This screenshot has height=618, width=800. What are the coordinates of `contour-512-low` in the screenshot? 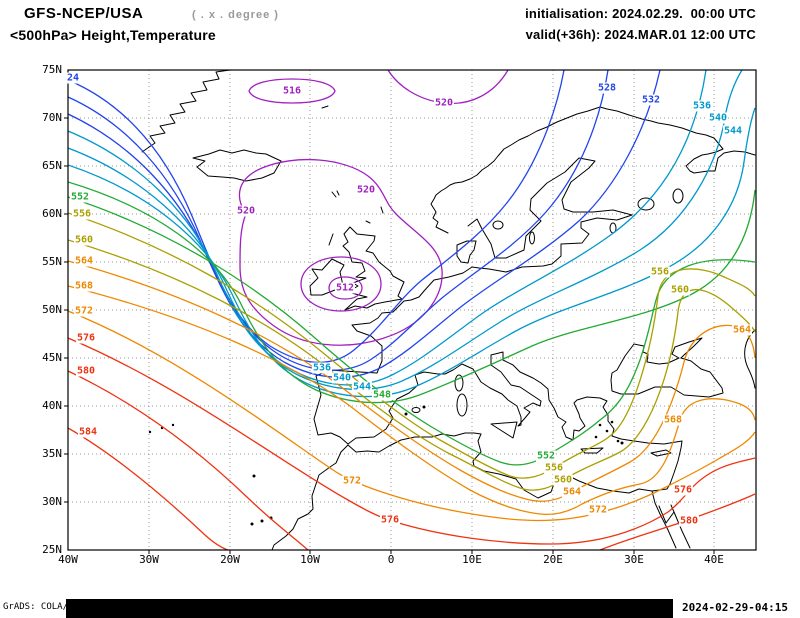 It's located at (345, 288).